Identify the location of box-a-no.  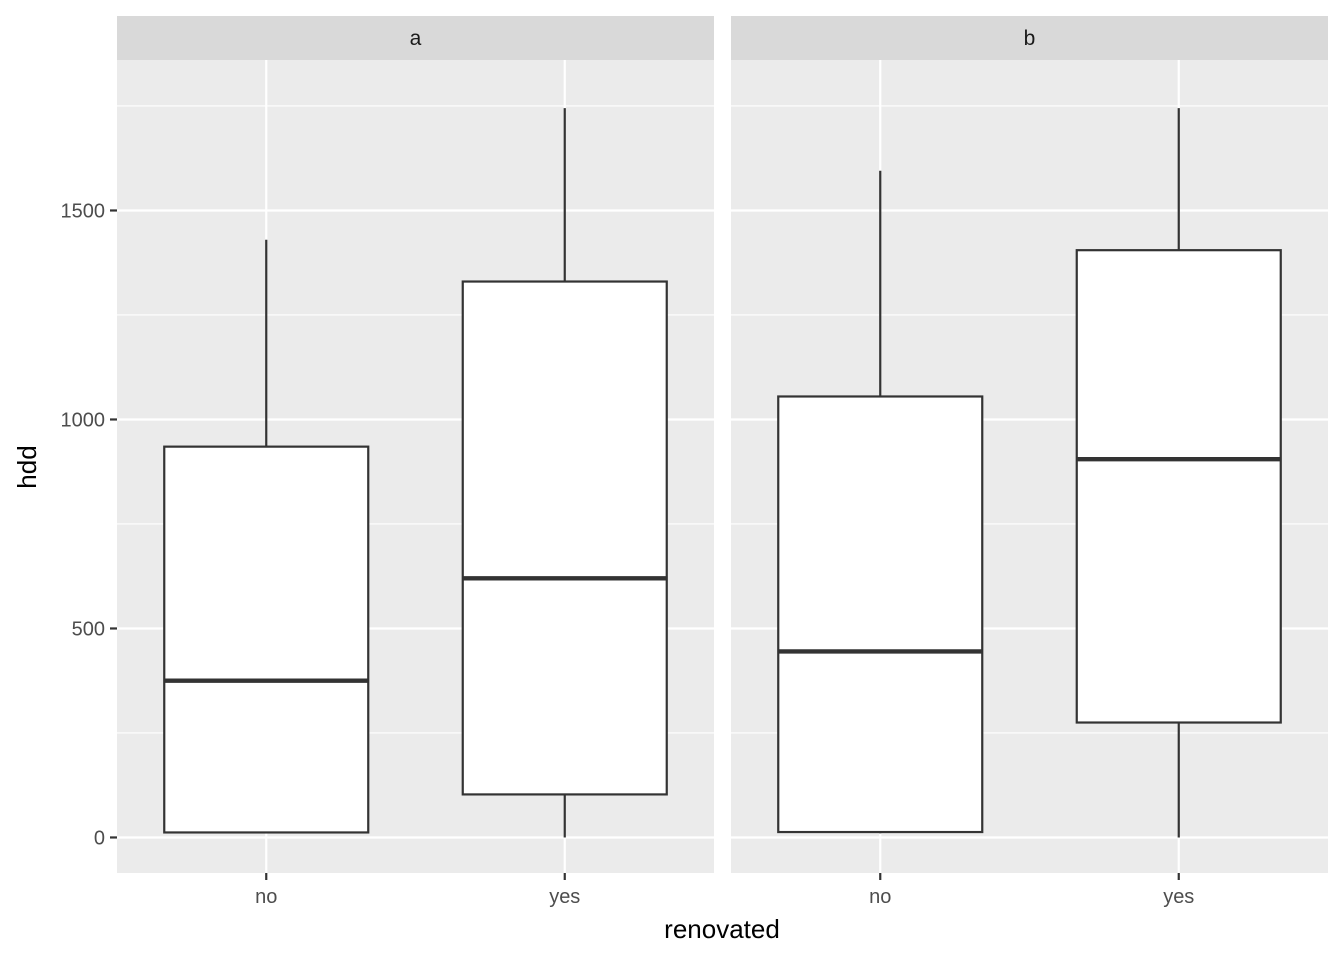
(266, 536).